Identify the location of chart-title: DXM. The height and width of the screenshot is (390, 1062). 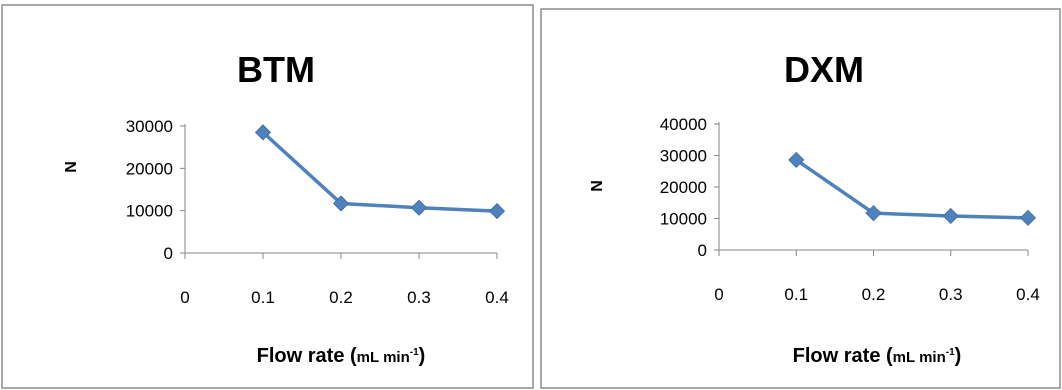
(824, 69).